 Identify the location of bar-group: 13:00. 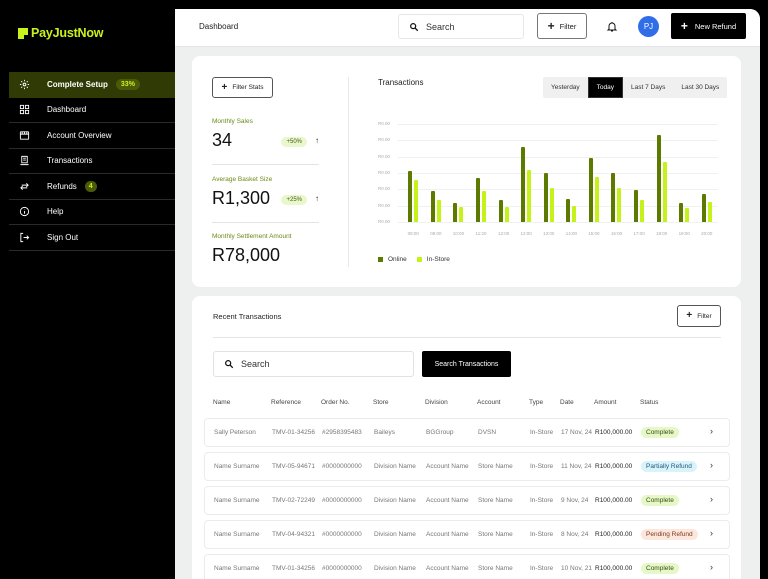
(548, 180).